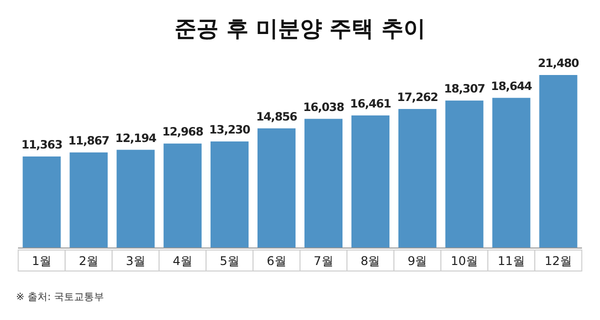  Describe the element at coordinates (370, 261) in the screenshot. I see `x-tick-label: 8월` at that location.